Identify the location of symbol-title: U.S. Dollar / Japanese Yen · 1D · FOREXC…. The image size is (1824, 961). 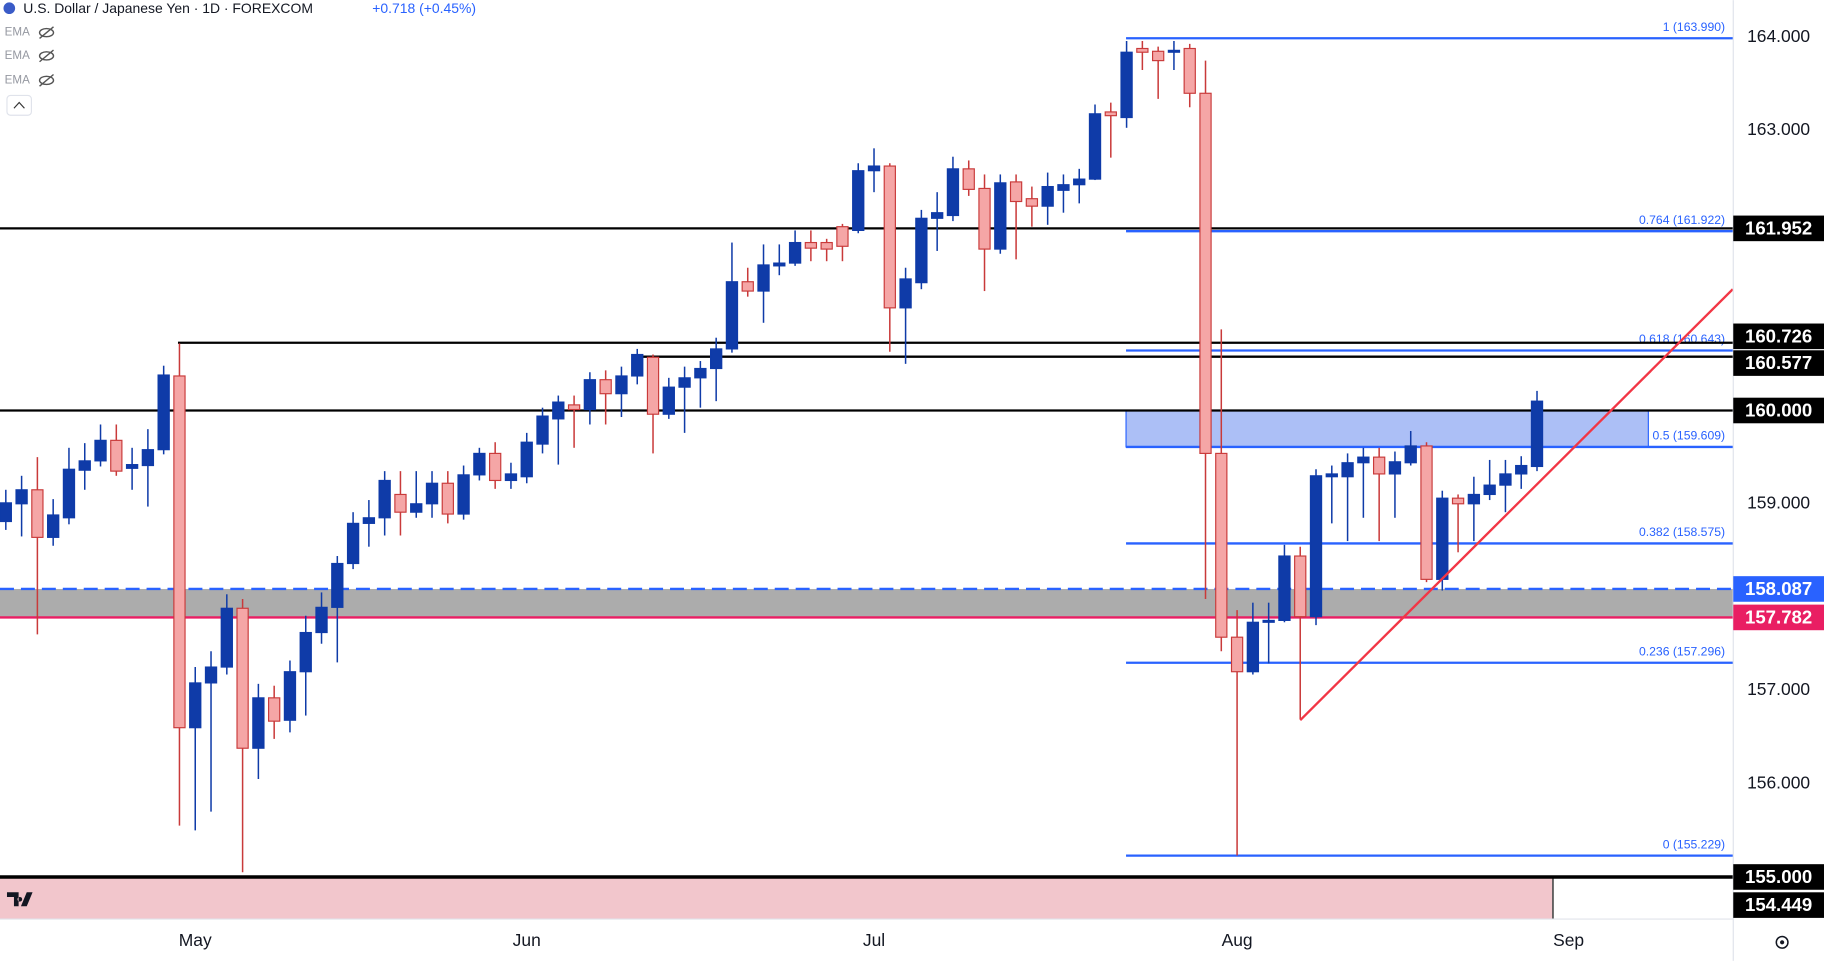
(168, 8).